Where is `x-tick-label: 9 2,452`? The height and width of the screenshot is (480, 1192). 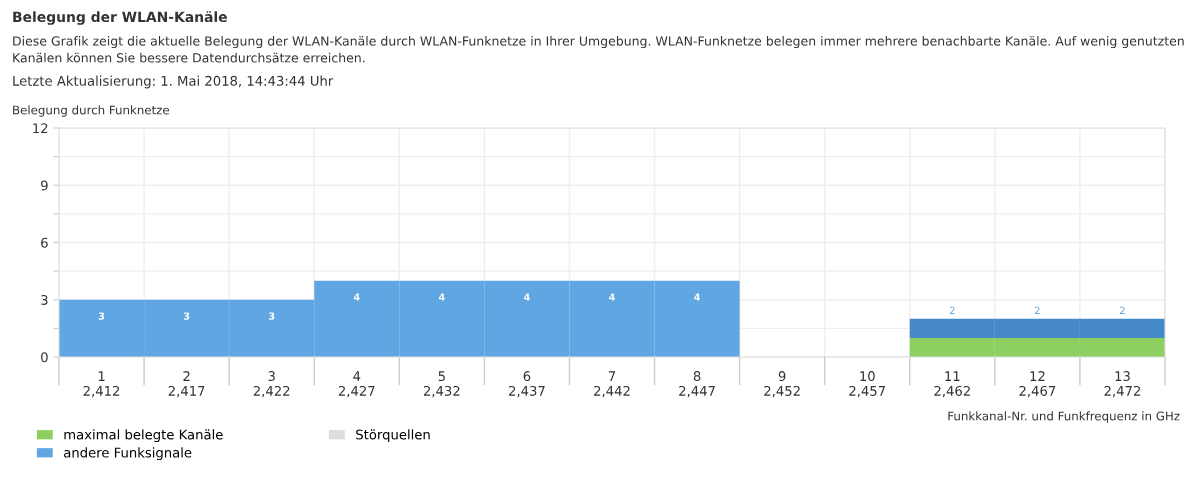
x-tick-label: 9 2,452 is located at coordinates (782, 384).